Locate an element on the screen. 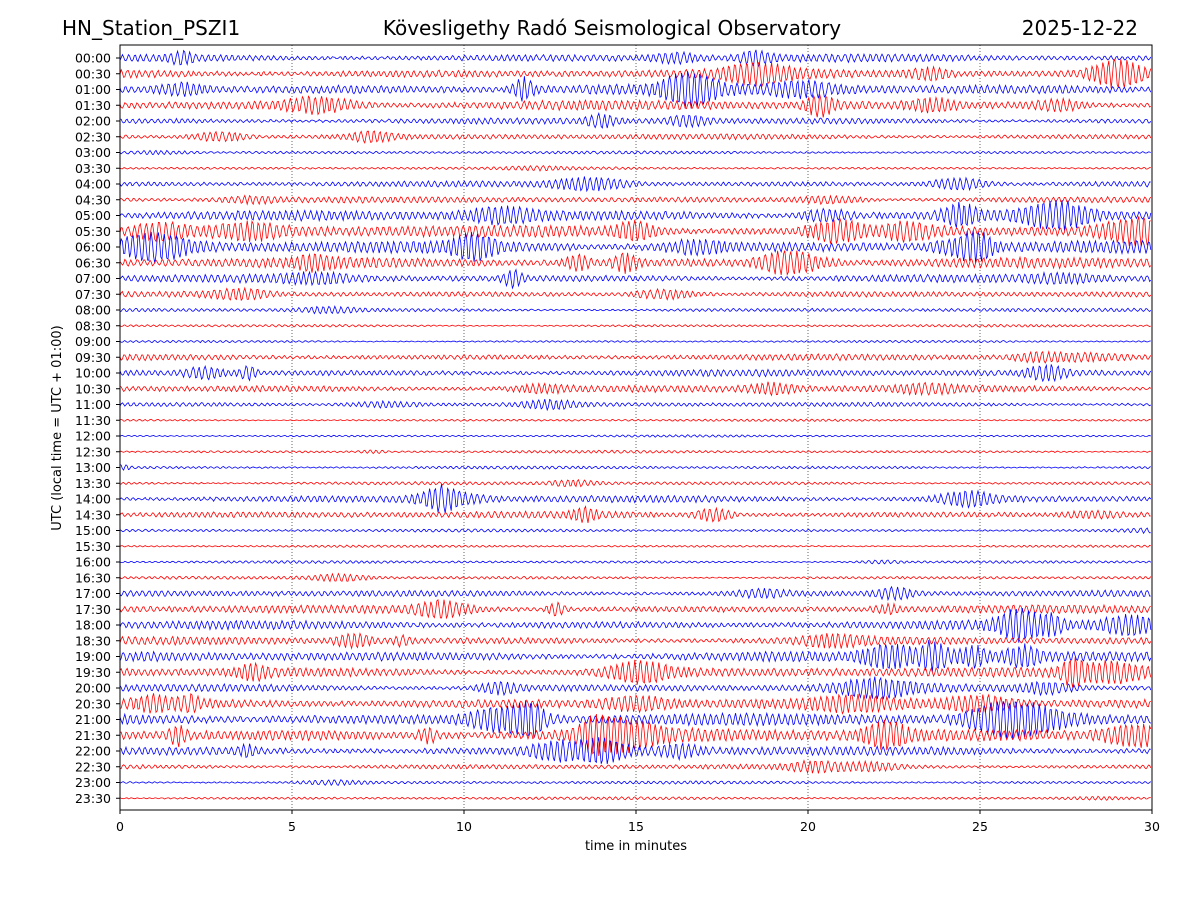  y-tick-label: 09:00 is located at coordinates (93, 341).